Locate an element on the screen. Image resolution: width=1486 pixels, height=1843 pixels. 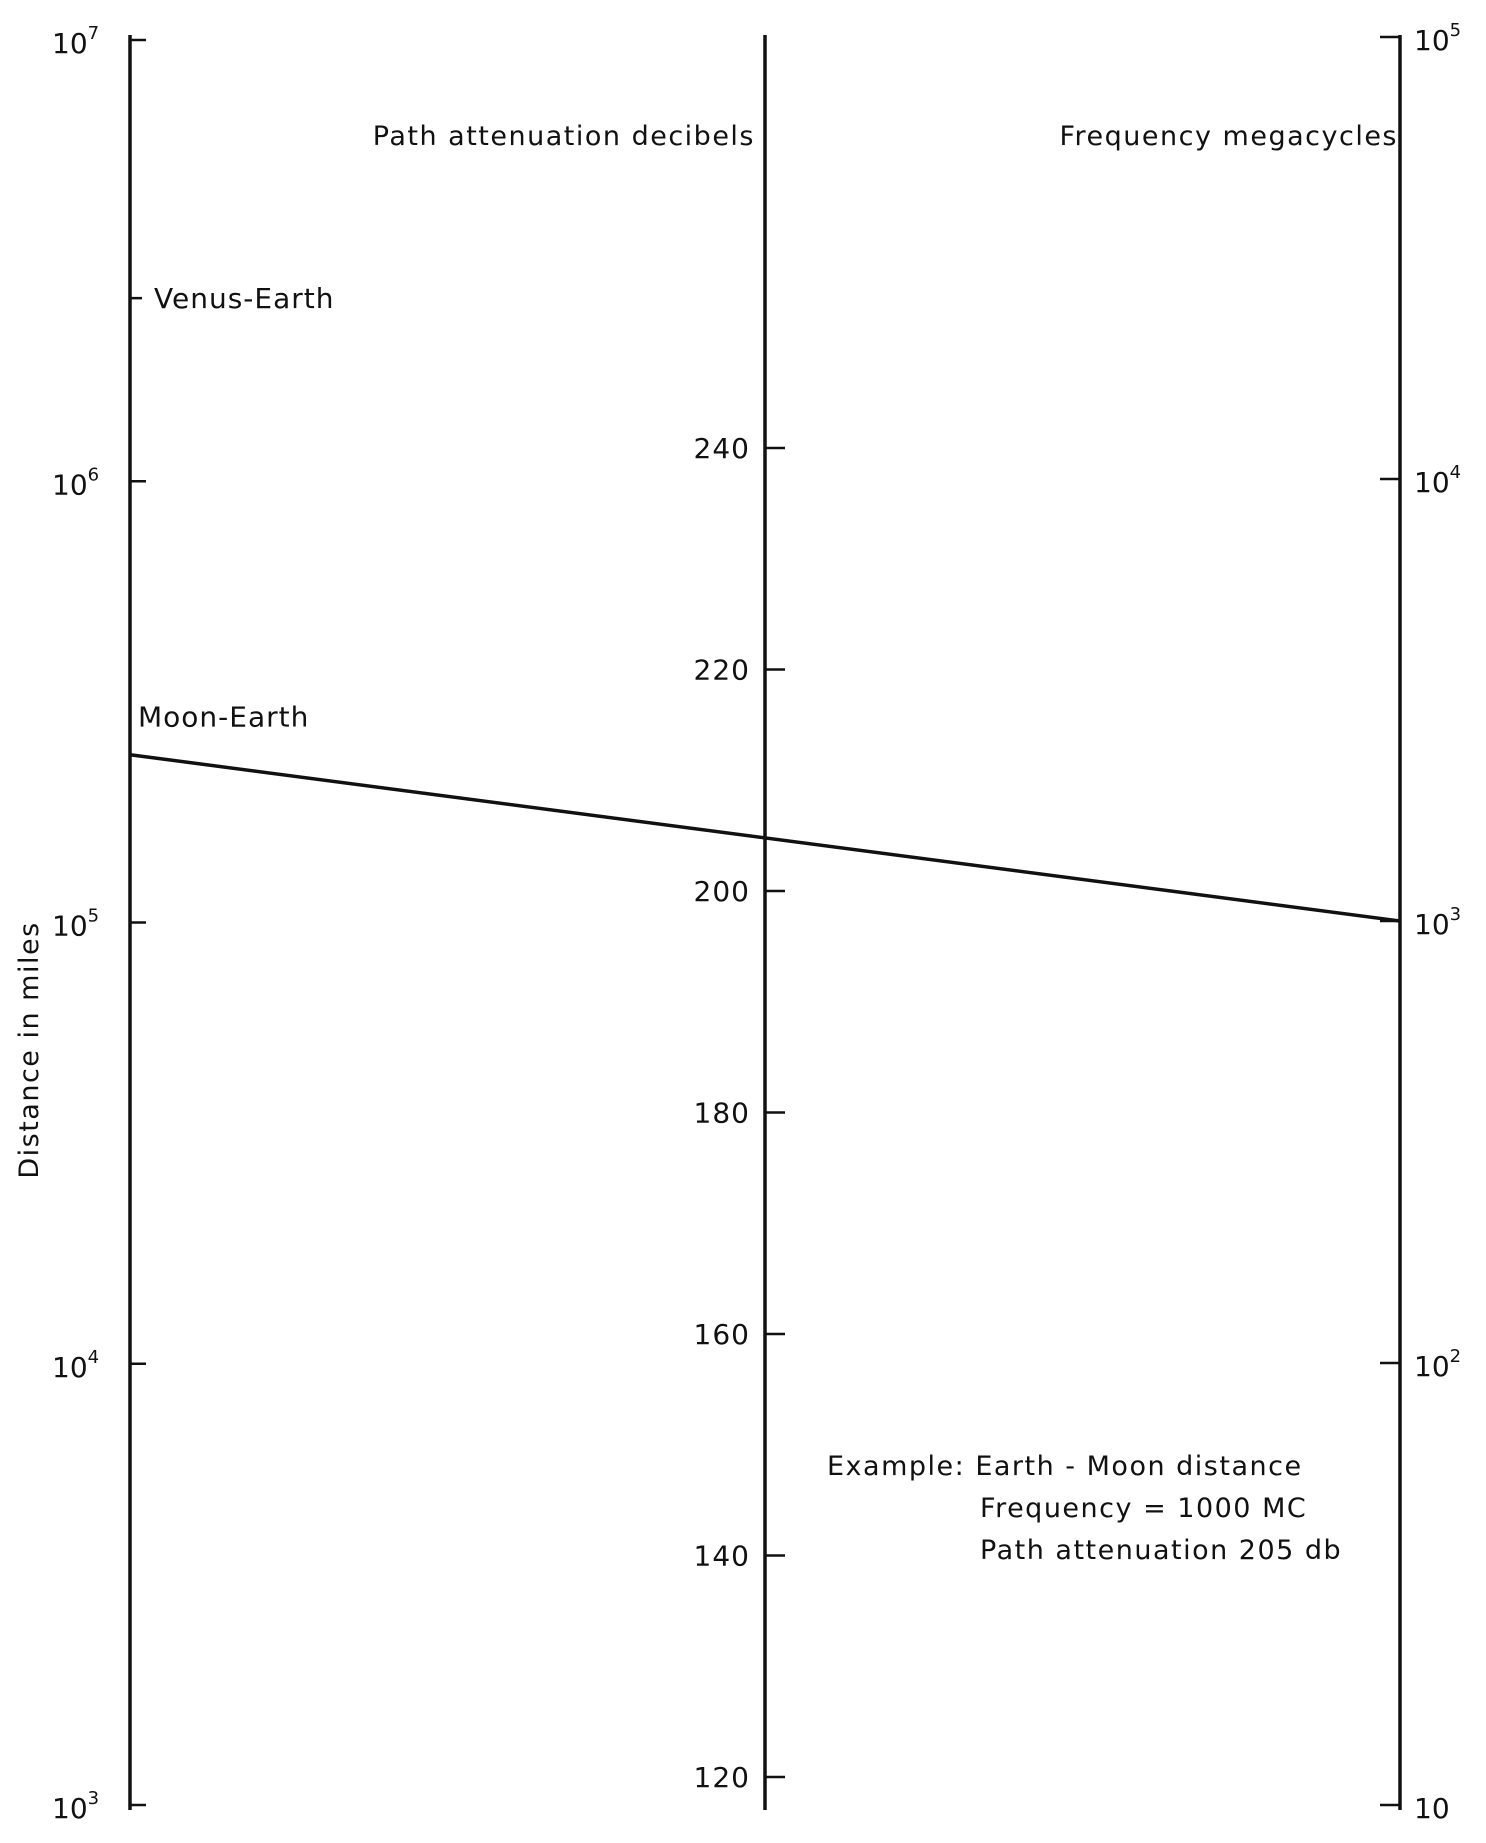
frequency-tick-label: 10³ is located at coordinates (1437, 922).